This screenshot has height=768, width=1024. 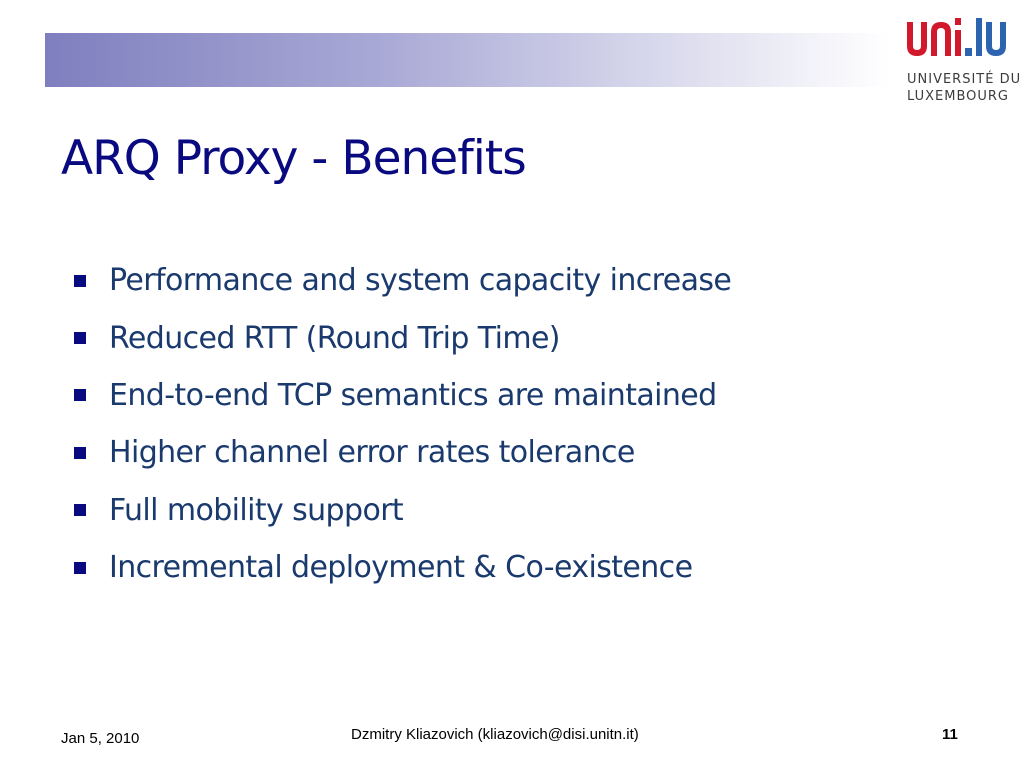 I want to click on bullet-item: Performance and system capacity increase, so click(x=403, y=280).